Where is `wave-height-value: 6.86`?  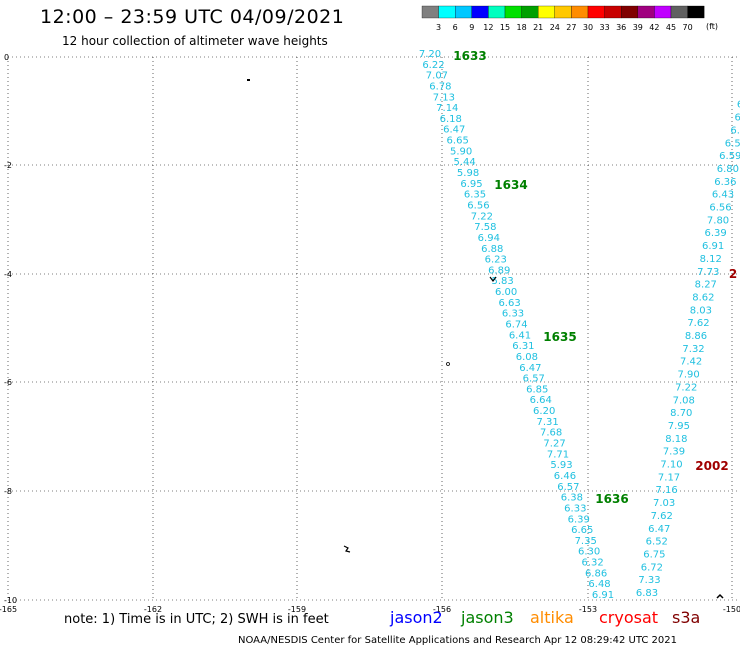
wave-height-value: 6.86 is located at coordinates (596, 573).